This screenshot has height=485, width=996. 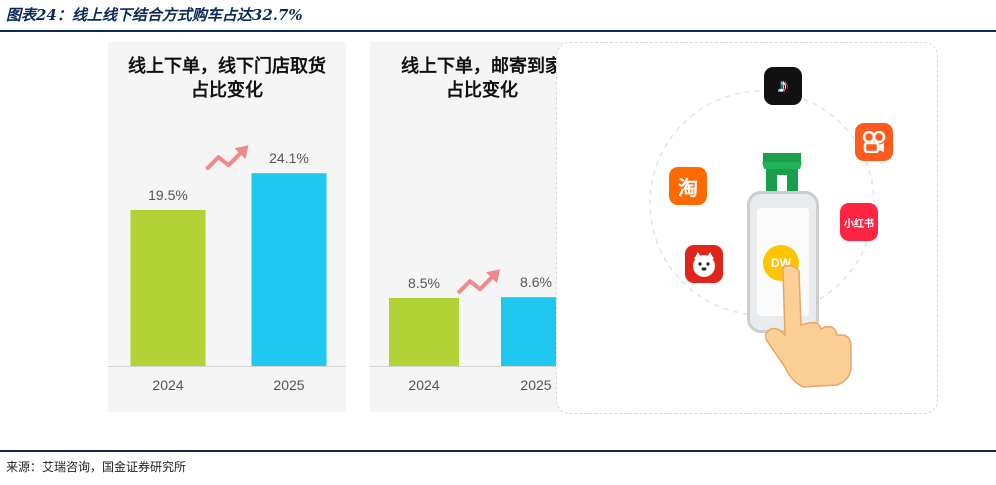 I want to click on bottom-rule, so click(x=498, y=451).